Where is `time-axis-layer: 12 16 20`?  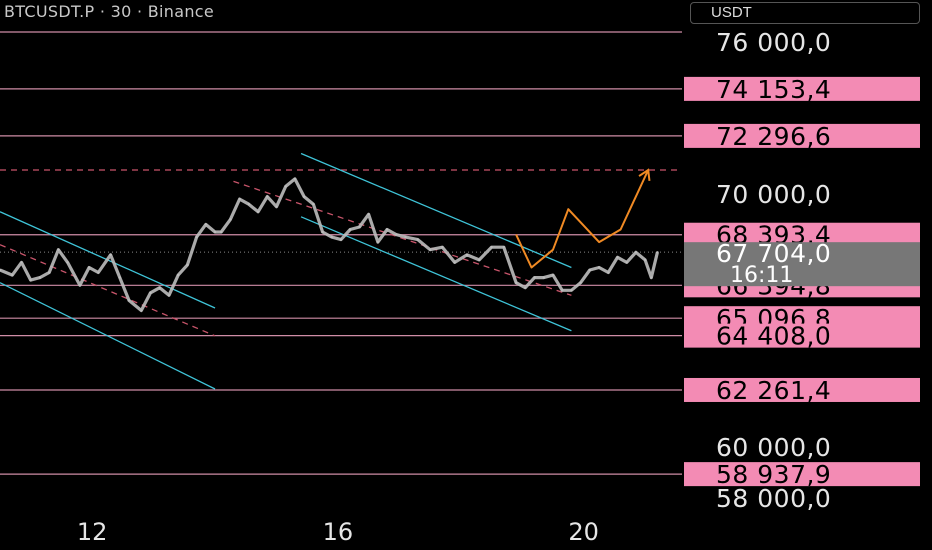 time-axis-layer: 12 16 20 is located at coordinates (338, 532).